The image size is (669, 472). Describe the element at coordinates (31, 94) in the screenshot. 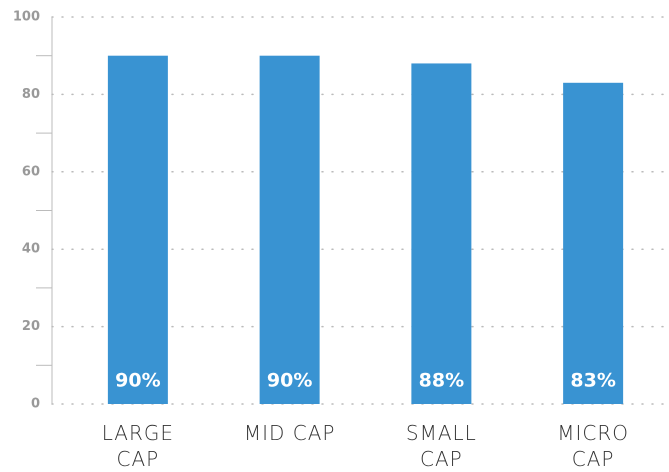

I see `y-tick-label: 80` at that location.